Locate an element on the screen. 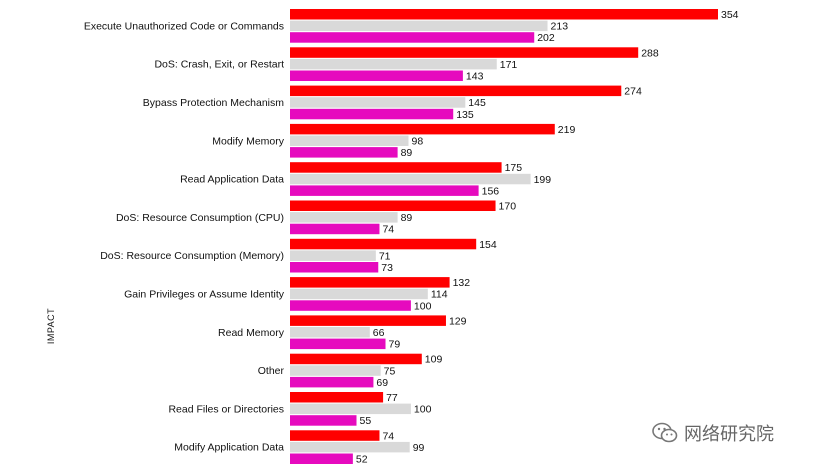  data-label: 66 is located at coordinates (379, 333).